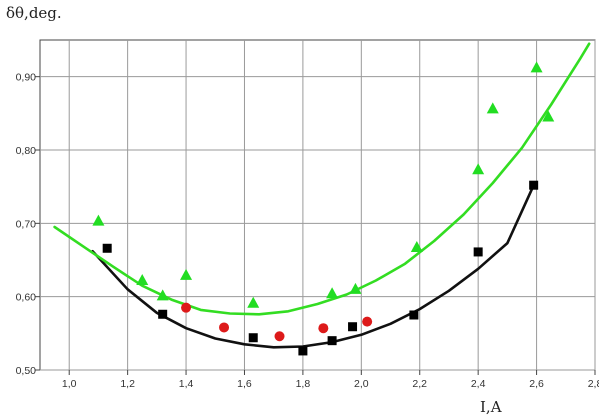 This screenshot has height=417, width=599. What do you see at coordinates (26, 224) in the screenshot?
I see `y-tick-label: 0,70` at bounding box center [26, 224].